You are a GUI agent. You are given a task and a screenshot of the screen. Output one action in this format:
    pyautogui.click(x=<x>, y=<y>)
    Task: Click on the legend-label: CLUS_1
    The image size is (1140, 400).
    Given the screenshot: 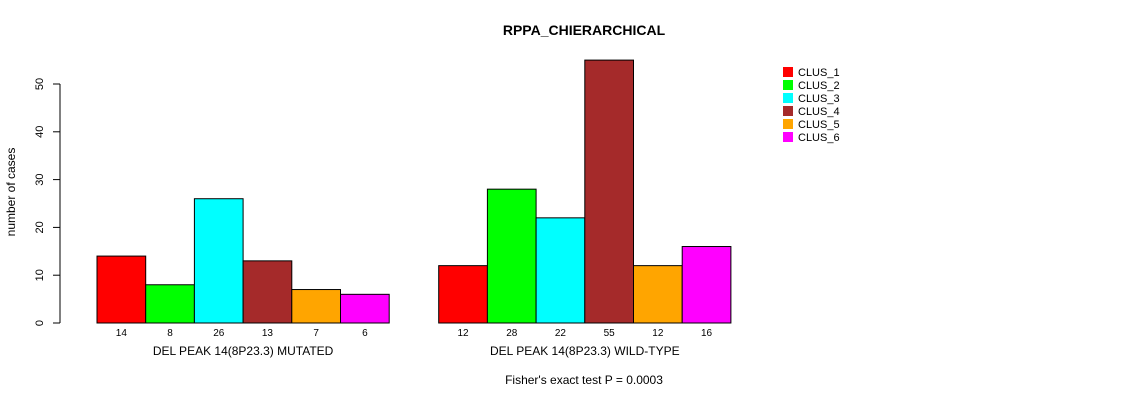 What is the action you would take?
    pyautogui.click(x=819, y=73)
    